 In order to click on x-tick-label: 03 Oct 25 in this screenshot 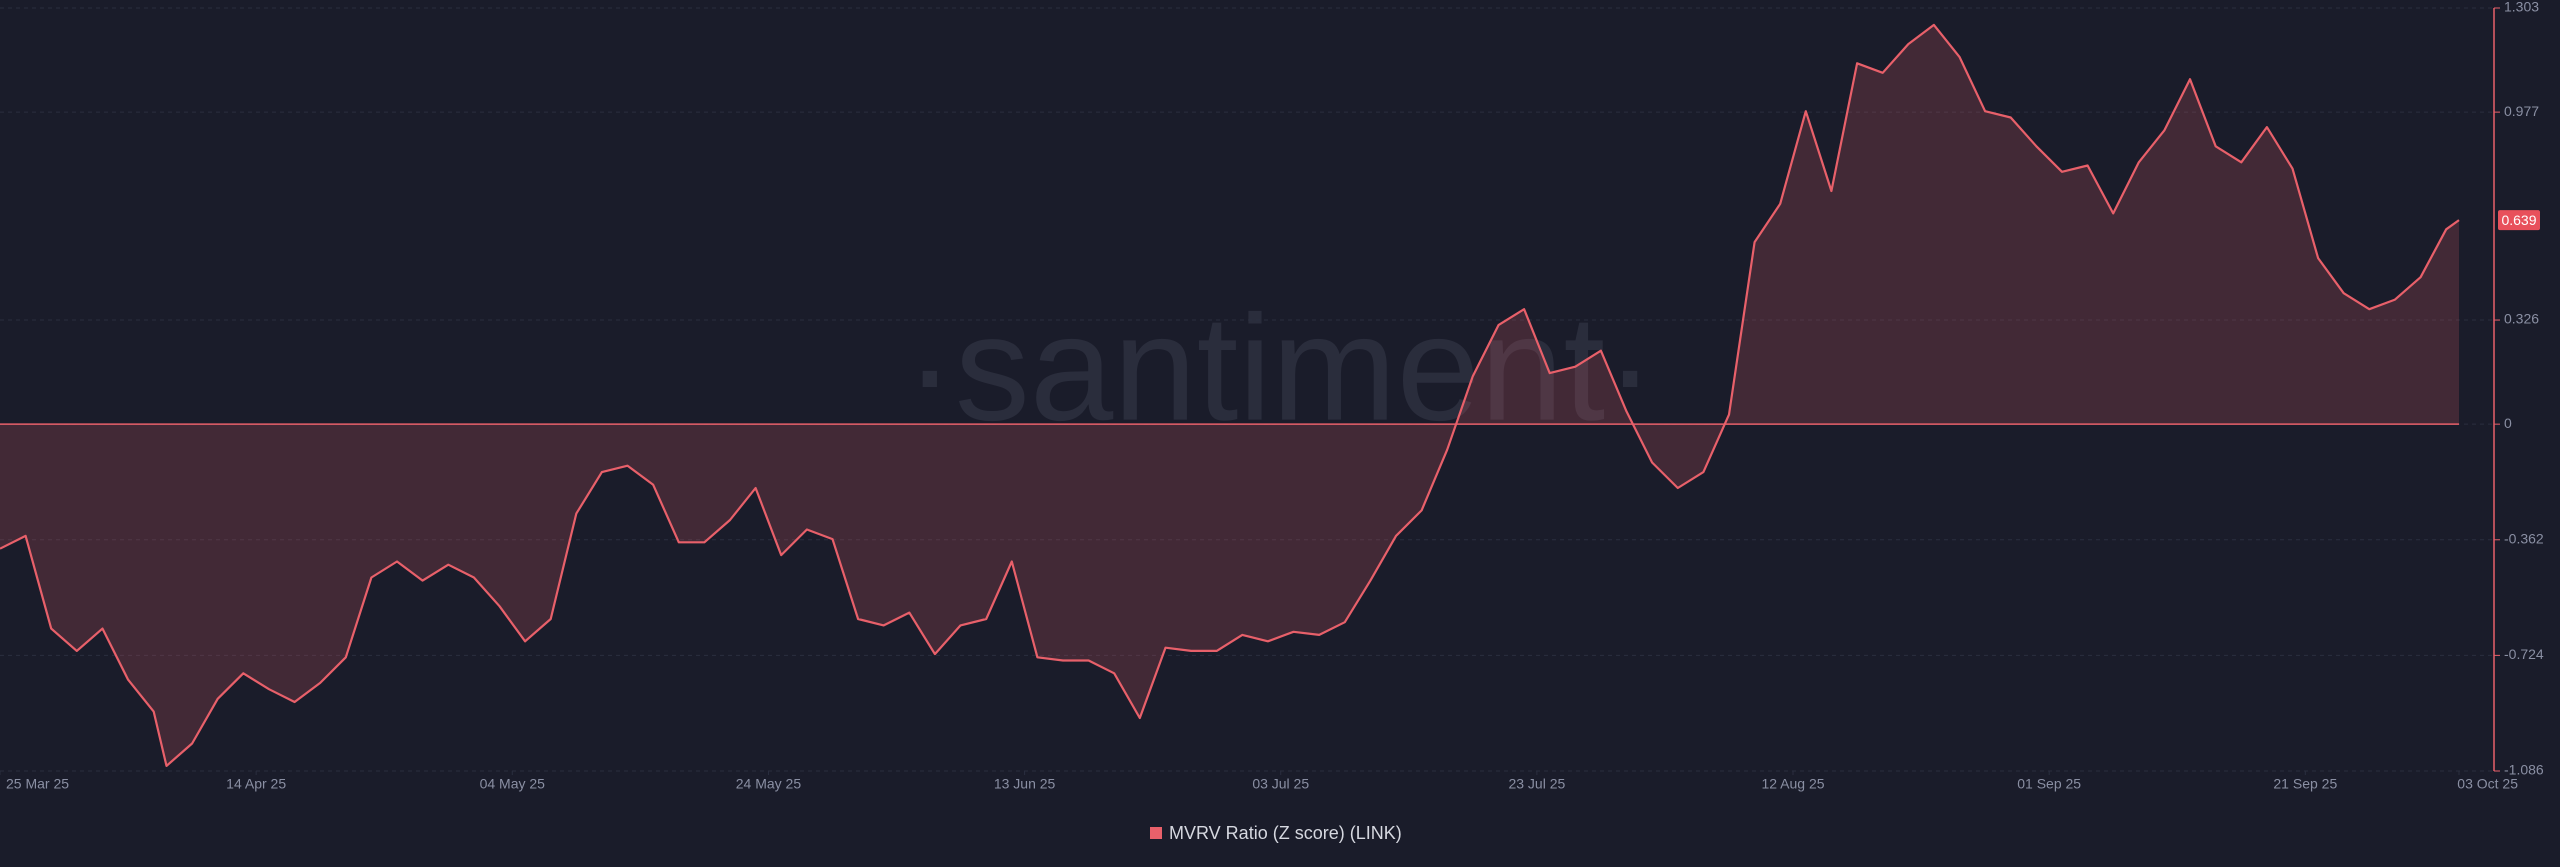, I will do `click(2487, 784)`.